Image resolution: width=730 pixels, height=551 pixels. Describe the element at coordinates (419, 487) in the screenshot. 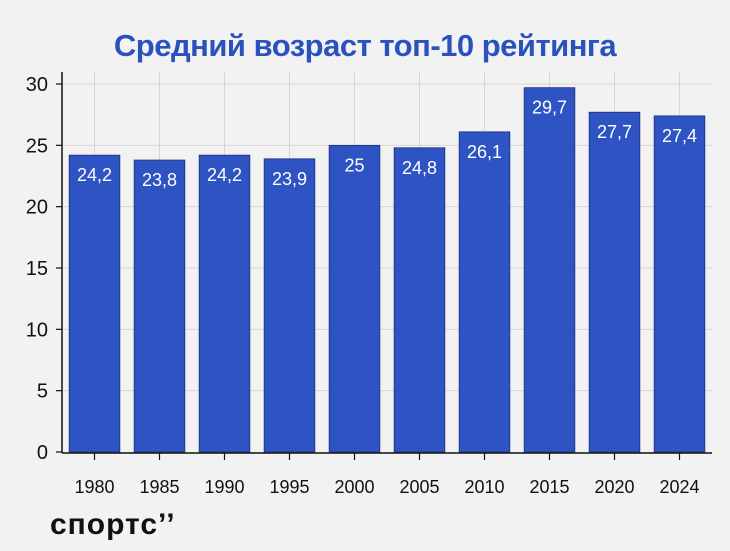

I see `x-tick-label: 2005` at that location.